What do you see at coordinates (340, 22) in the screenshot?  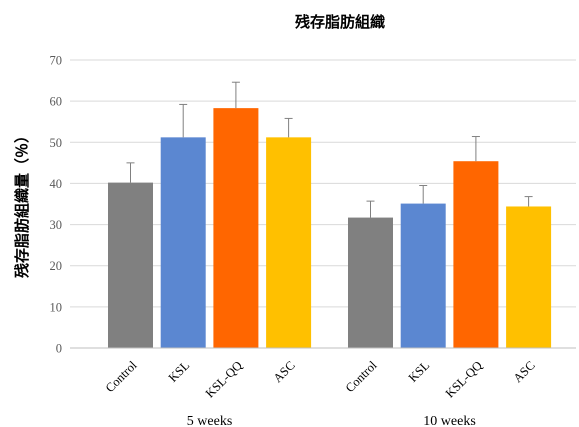 I see `chart-title: 残存脂肪組織` at bounding box center [340, 22].